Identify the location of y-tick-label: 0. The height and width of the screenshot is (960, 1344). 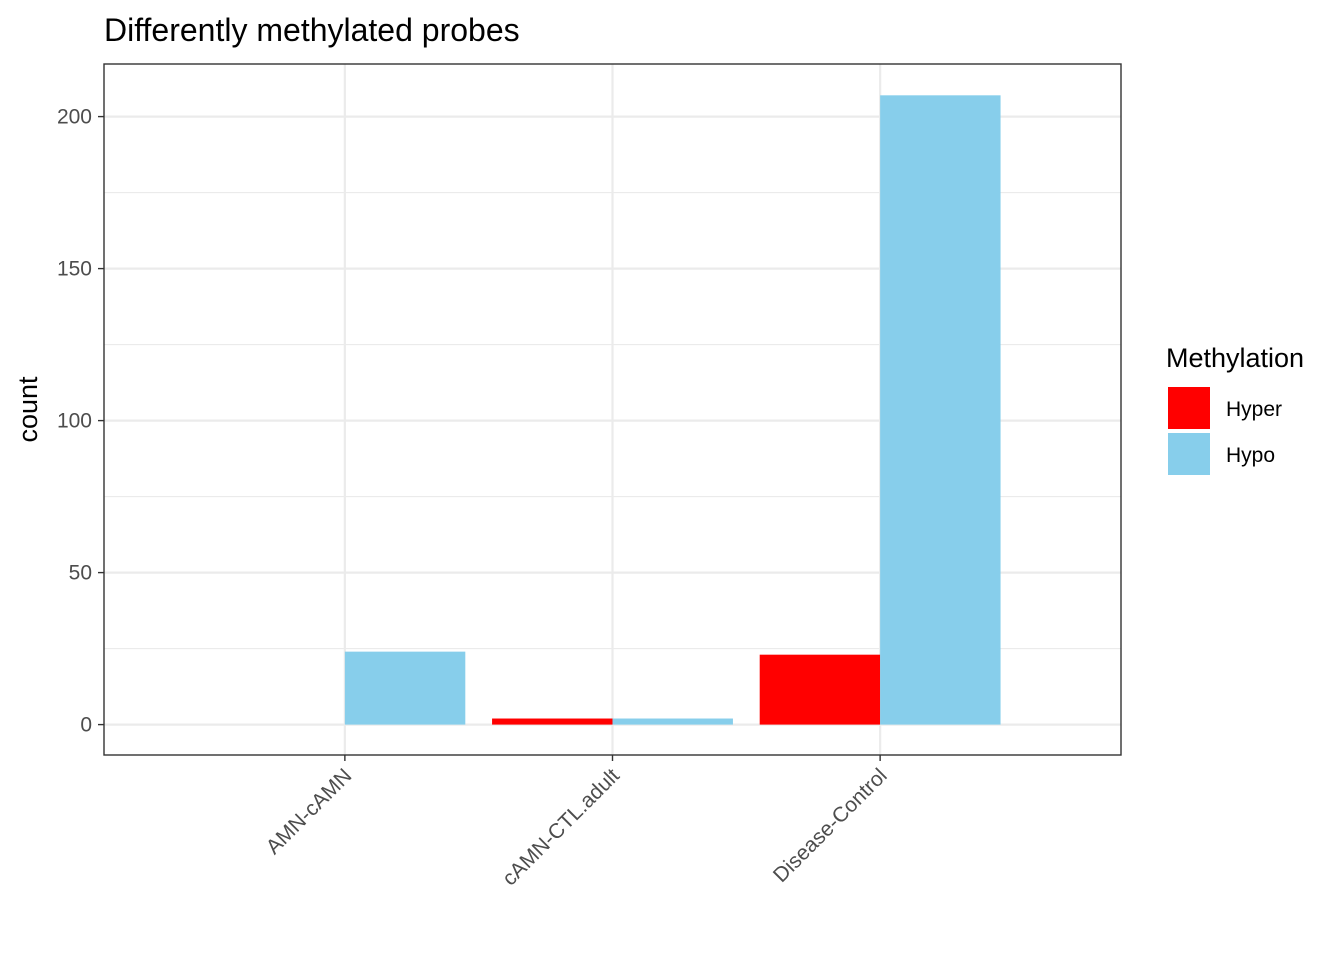
(86, 725).